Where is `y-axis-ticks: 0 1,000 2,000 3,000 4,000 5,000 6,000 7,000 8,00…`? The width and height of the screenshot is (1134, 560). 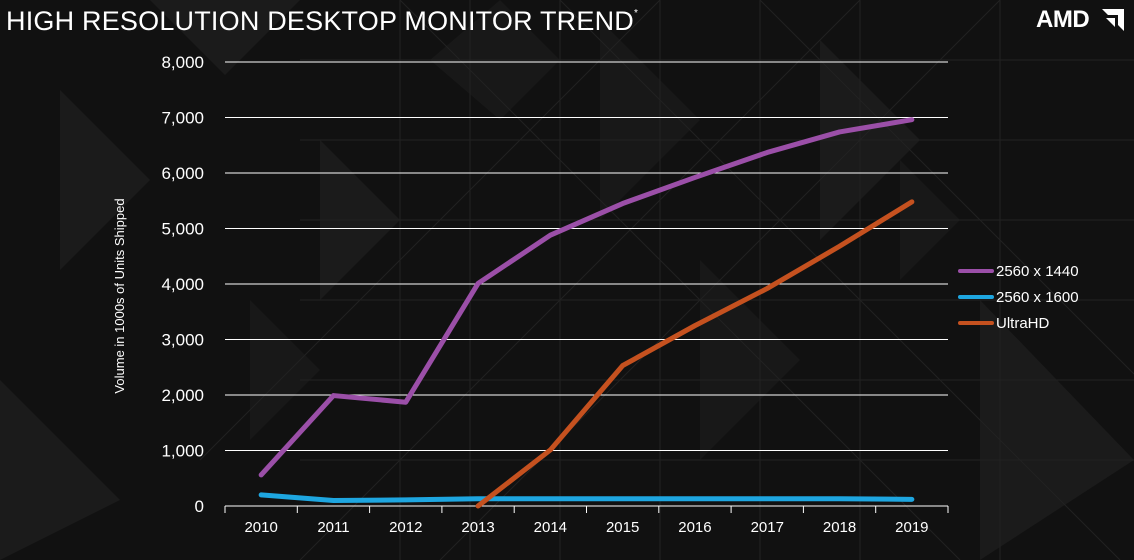 y-axis-ticks: 0 1,000 2,000 3,000 4,000 5,000 6,000 7,000 8,00… is located at coordinates (182, 284).